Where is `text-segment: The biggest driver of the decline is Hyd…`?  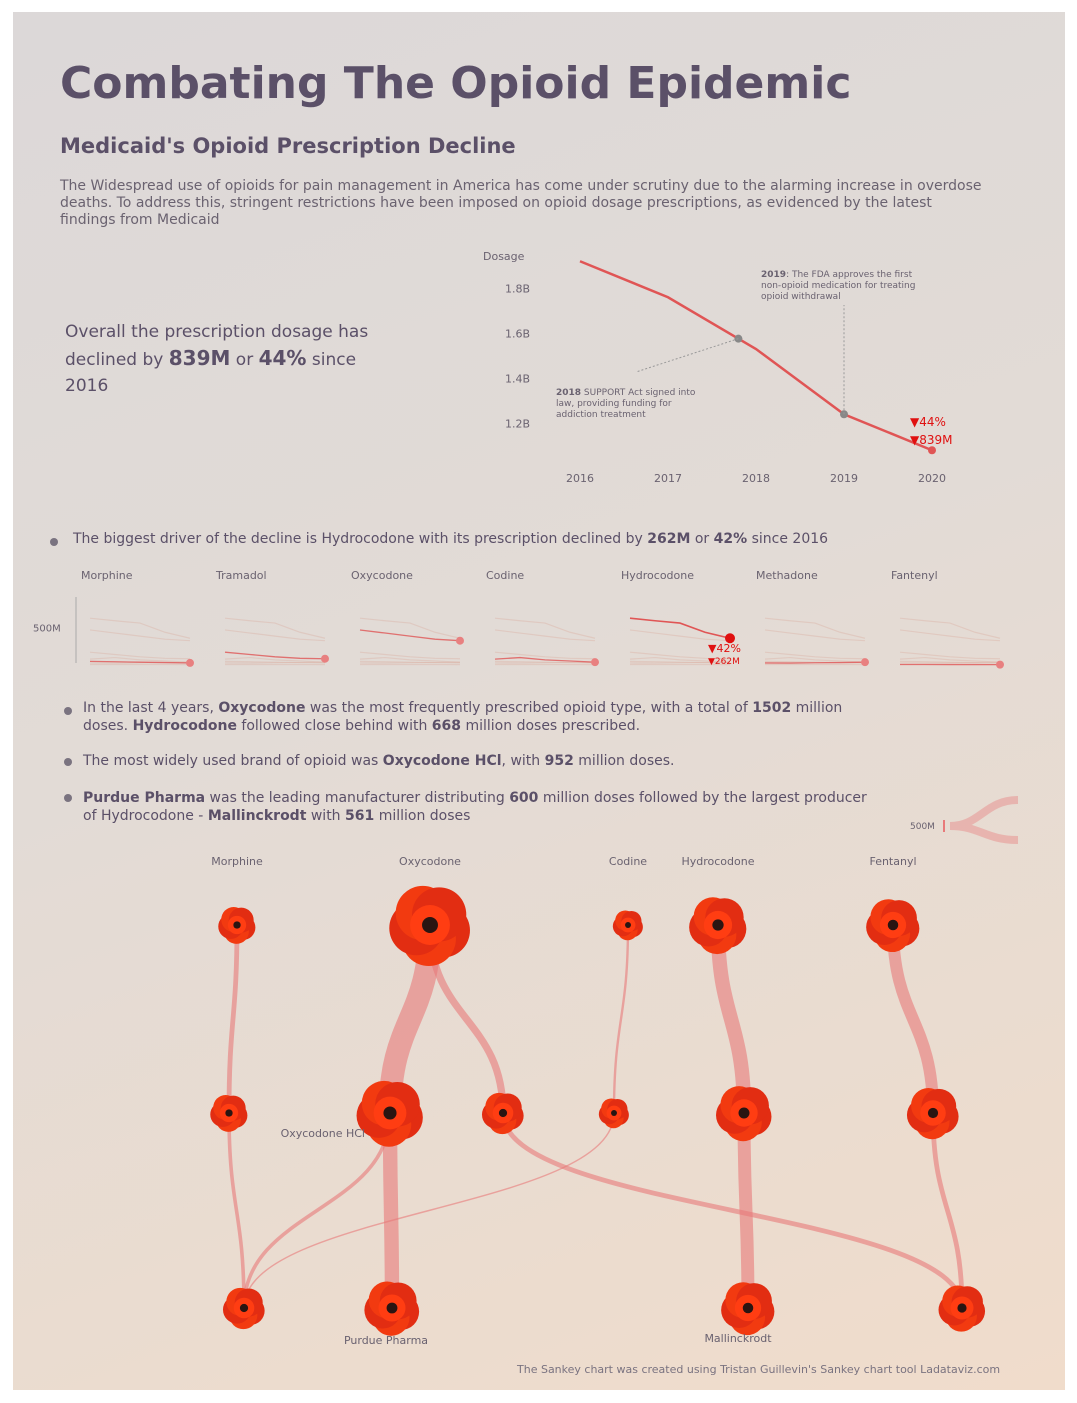
text-segment: The biggest driver of the decline is Hyd… is located at coordinates (360, 539).